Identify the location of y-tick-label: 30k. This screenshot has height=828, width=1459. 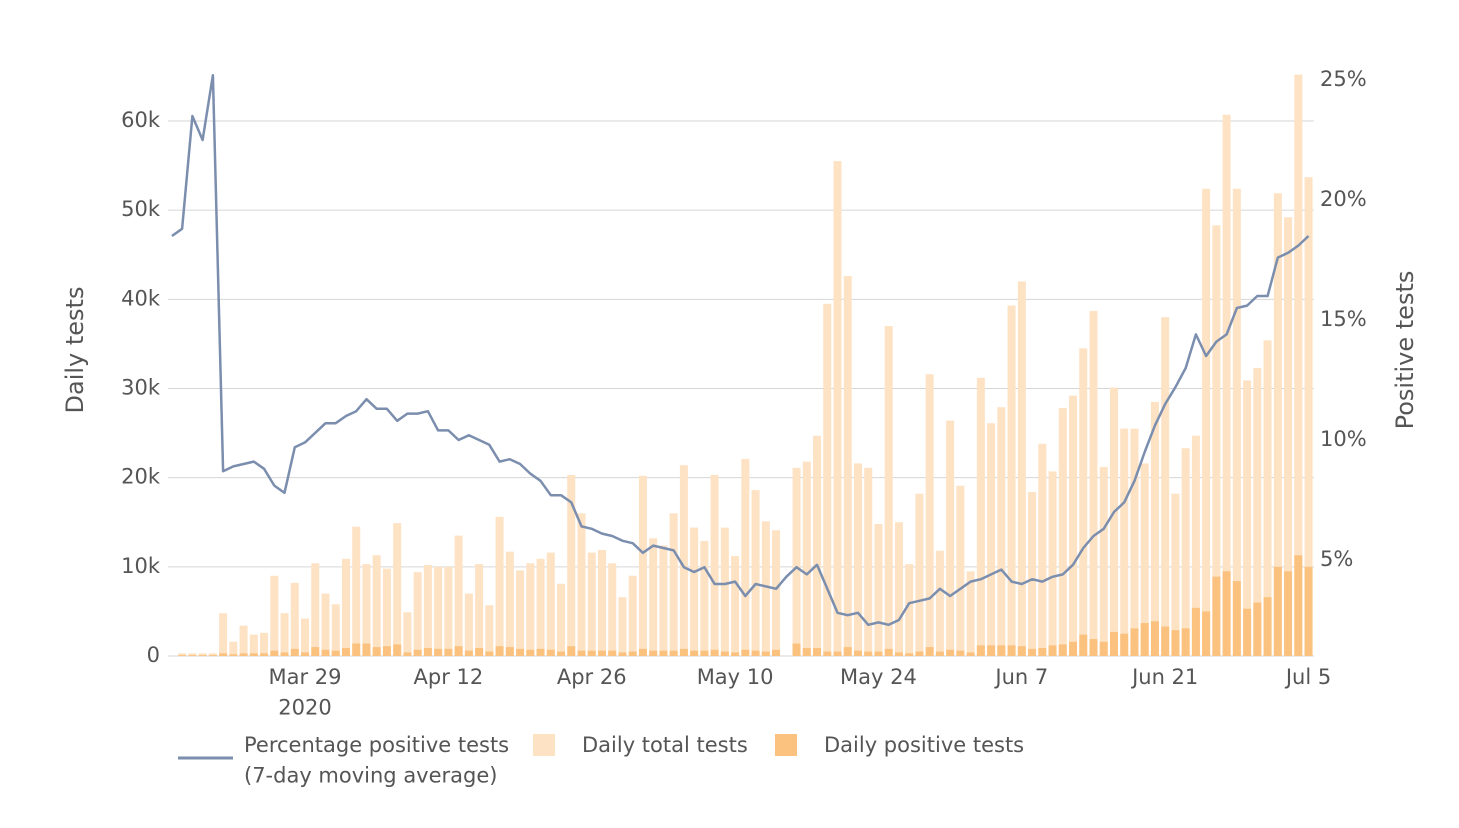
(141, 387).